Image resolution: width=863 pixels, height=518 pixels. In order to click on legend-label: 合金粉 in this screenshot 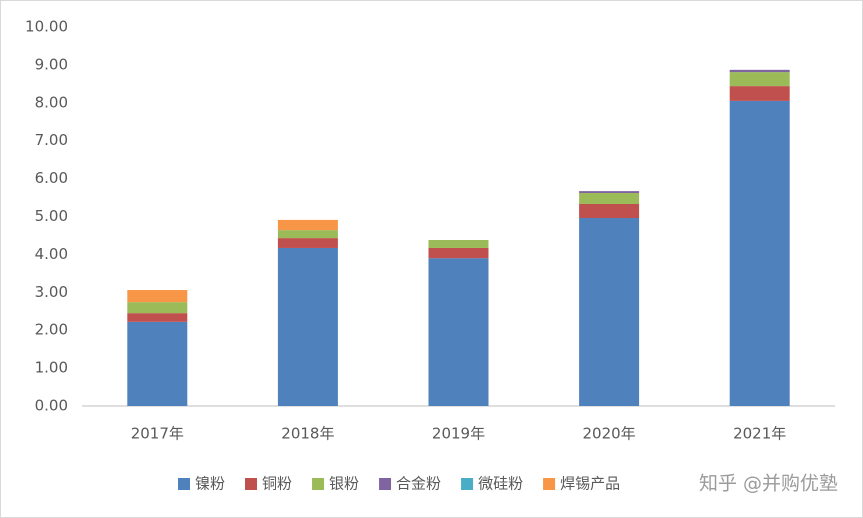, I will do `click(418, 484)`.